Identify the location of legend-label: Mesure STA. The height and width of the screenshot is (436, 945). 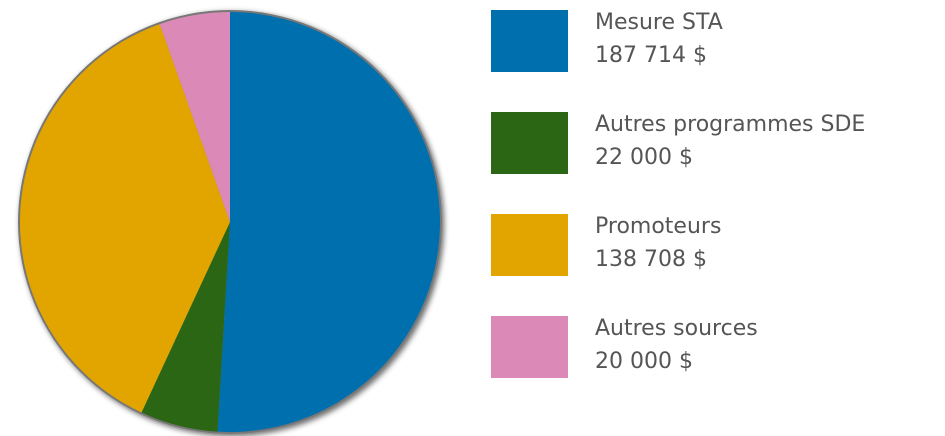
(659, 22).